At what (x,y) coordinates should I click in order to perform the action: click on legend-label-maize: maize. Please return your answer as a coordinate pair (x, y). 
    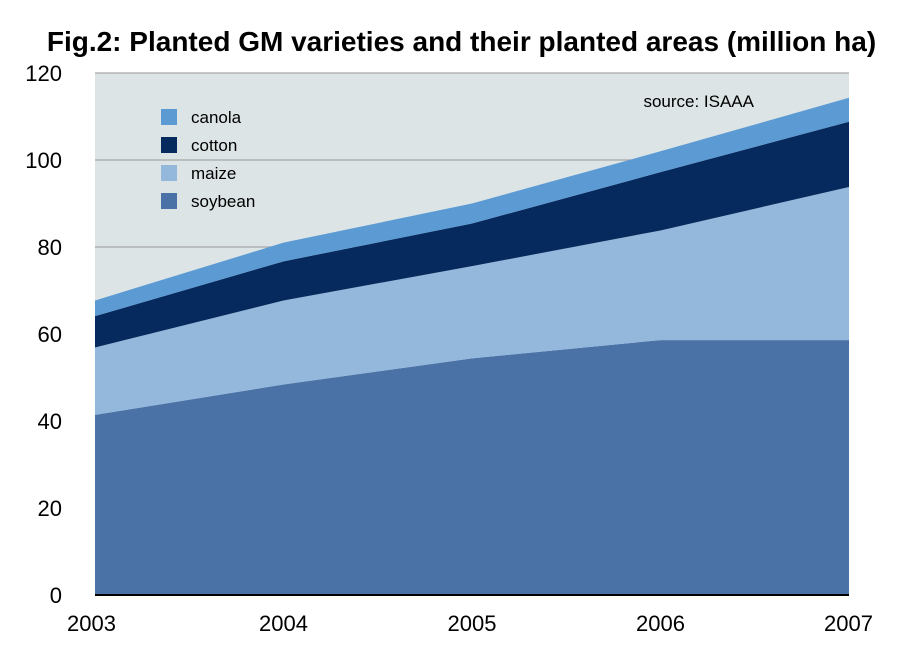
    Looking at the image, I should click on (213, 173).